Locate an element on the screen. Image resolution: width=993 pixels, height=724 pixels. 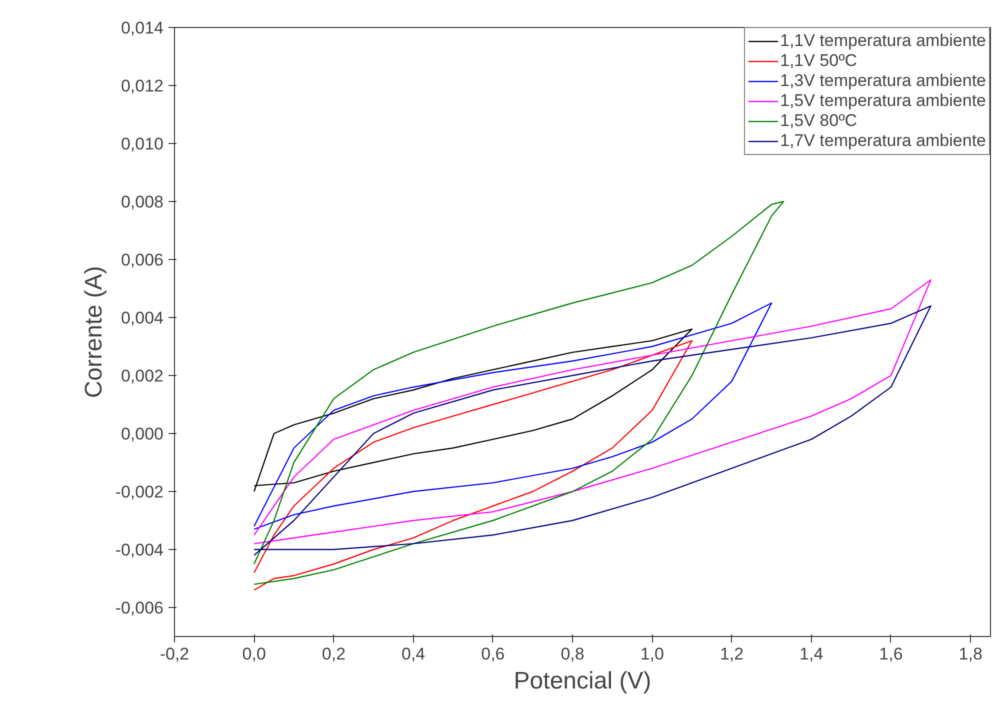
legend-label: 1,5V 80ºC is located at coordinates (819, 121).